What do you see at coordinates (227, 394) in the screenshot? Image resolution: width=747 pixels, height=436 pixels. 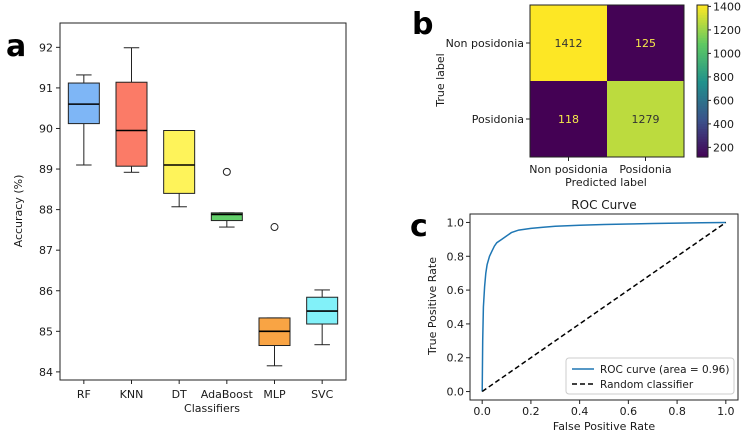 I see `boxplot-xtick-label: AdaBoost` at bounding box center [227, 394].